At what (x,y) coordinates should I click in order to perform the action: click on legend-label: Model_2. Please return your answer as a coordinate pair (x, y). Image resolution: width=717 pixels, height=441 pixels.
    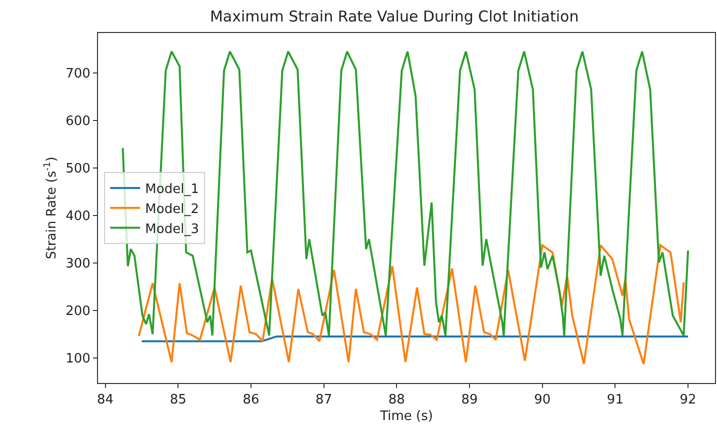
    Looking at the image, I should click on (172, 209).